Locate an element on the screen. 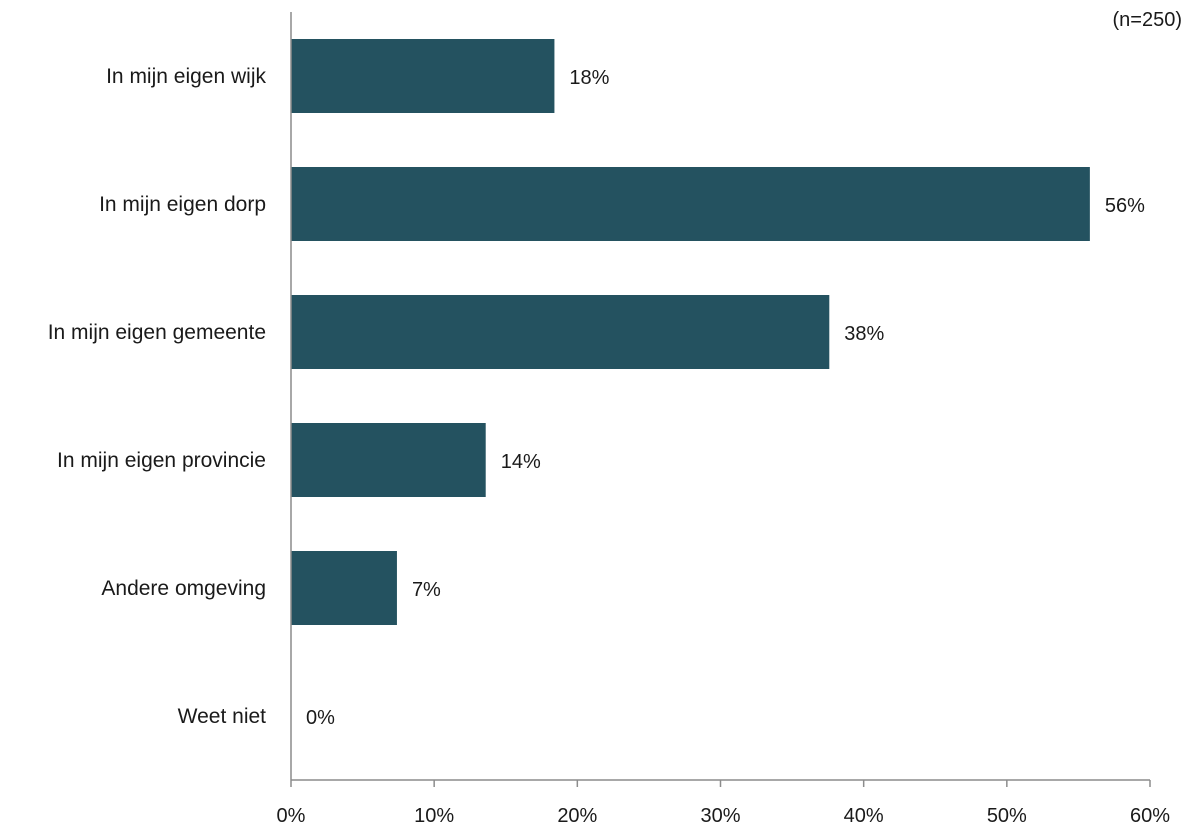  value-label: 38% is located at coordinates (864, 334).